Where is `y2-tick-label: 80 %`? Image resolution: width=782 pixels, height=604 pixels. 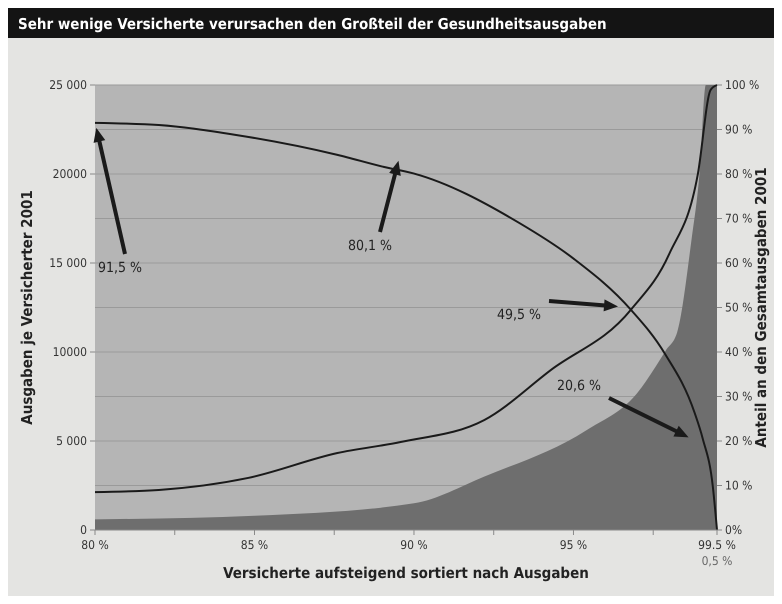
y2-tick-label: 80 % is located at coordinates (738, 174).